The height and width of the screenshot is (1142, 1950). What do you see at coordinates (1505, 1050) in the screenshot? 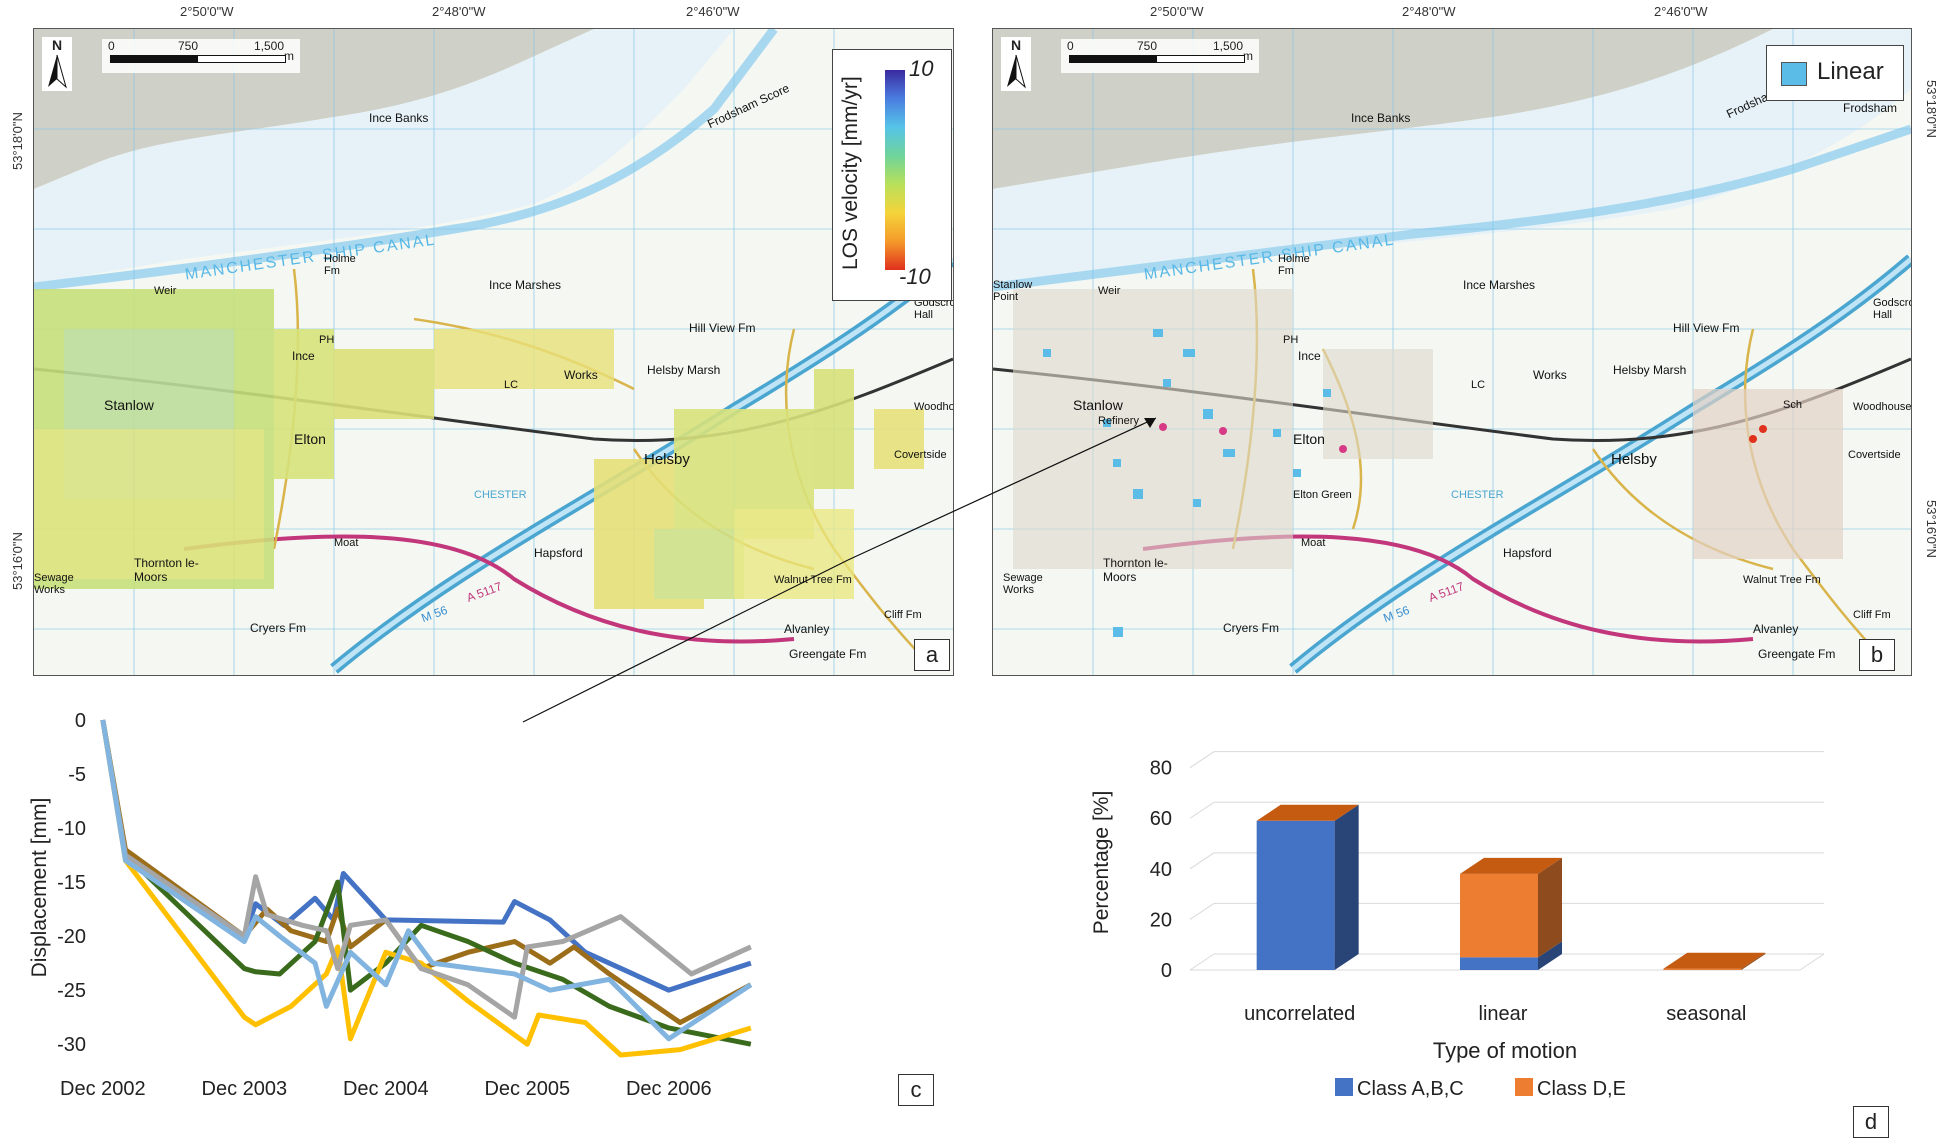
I see `x-axis-label: Type of motion` at bounding box center [1505, 1050].